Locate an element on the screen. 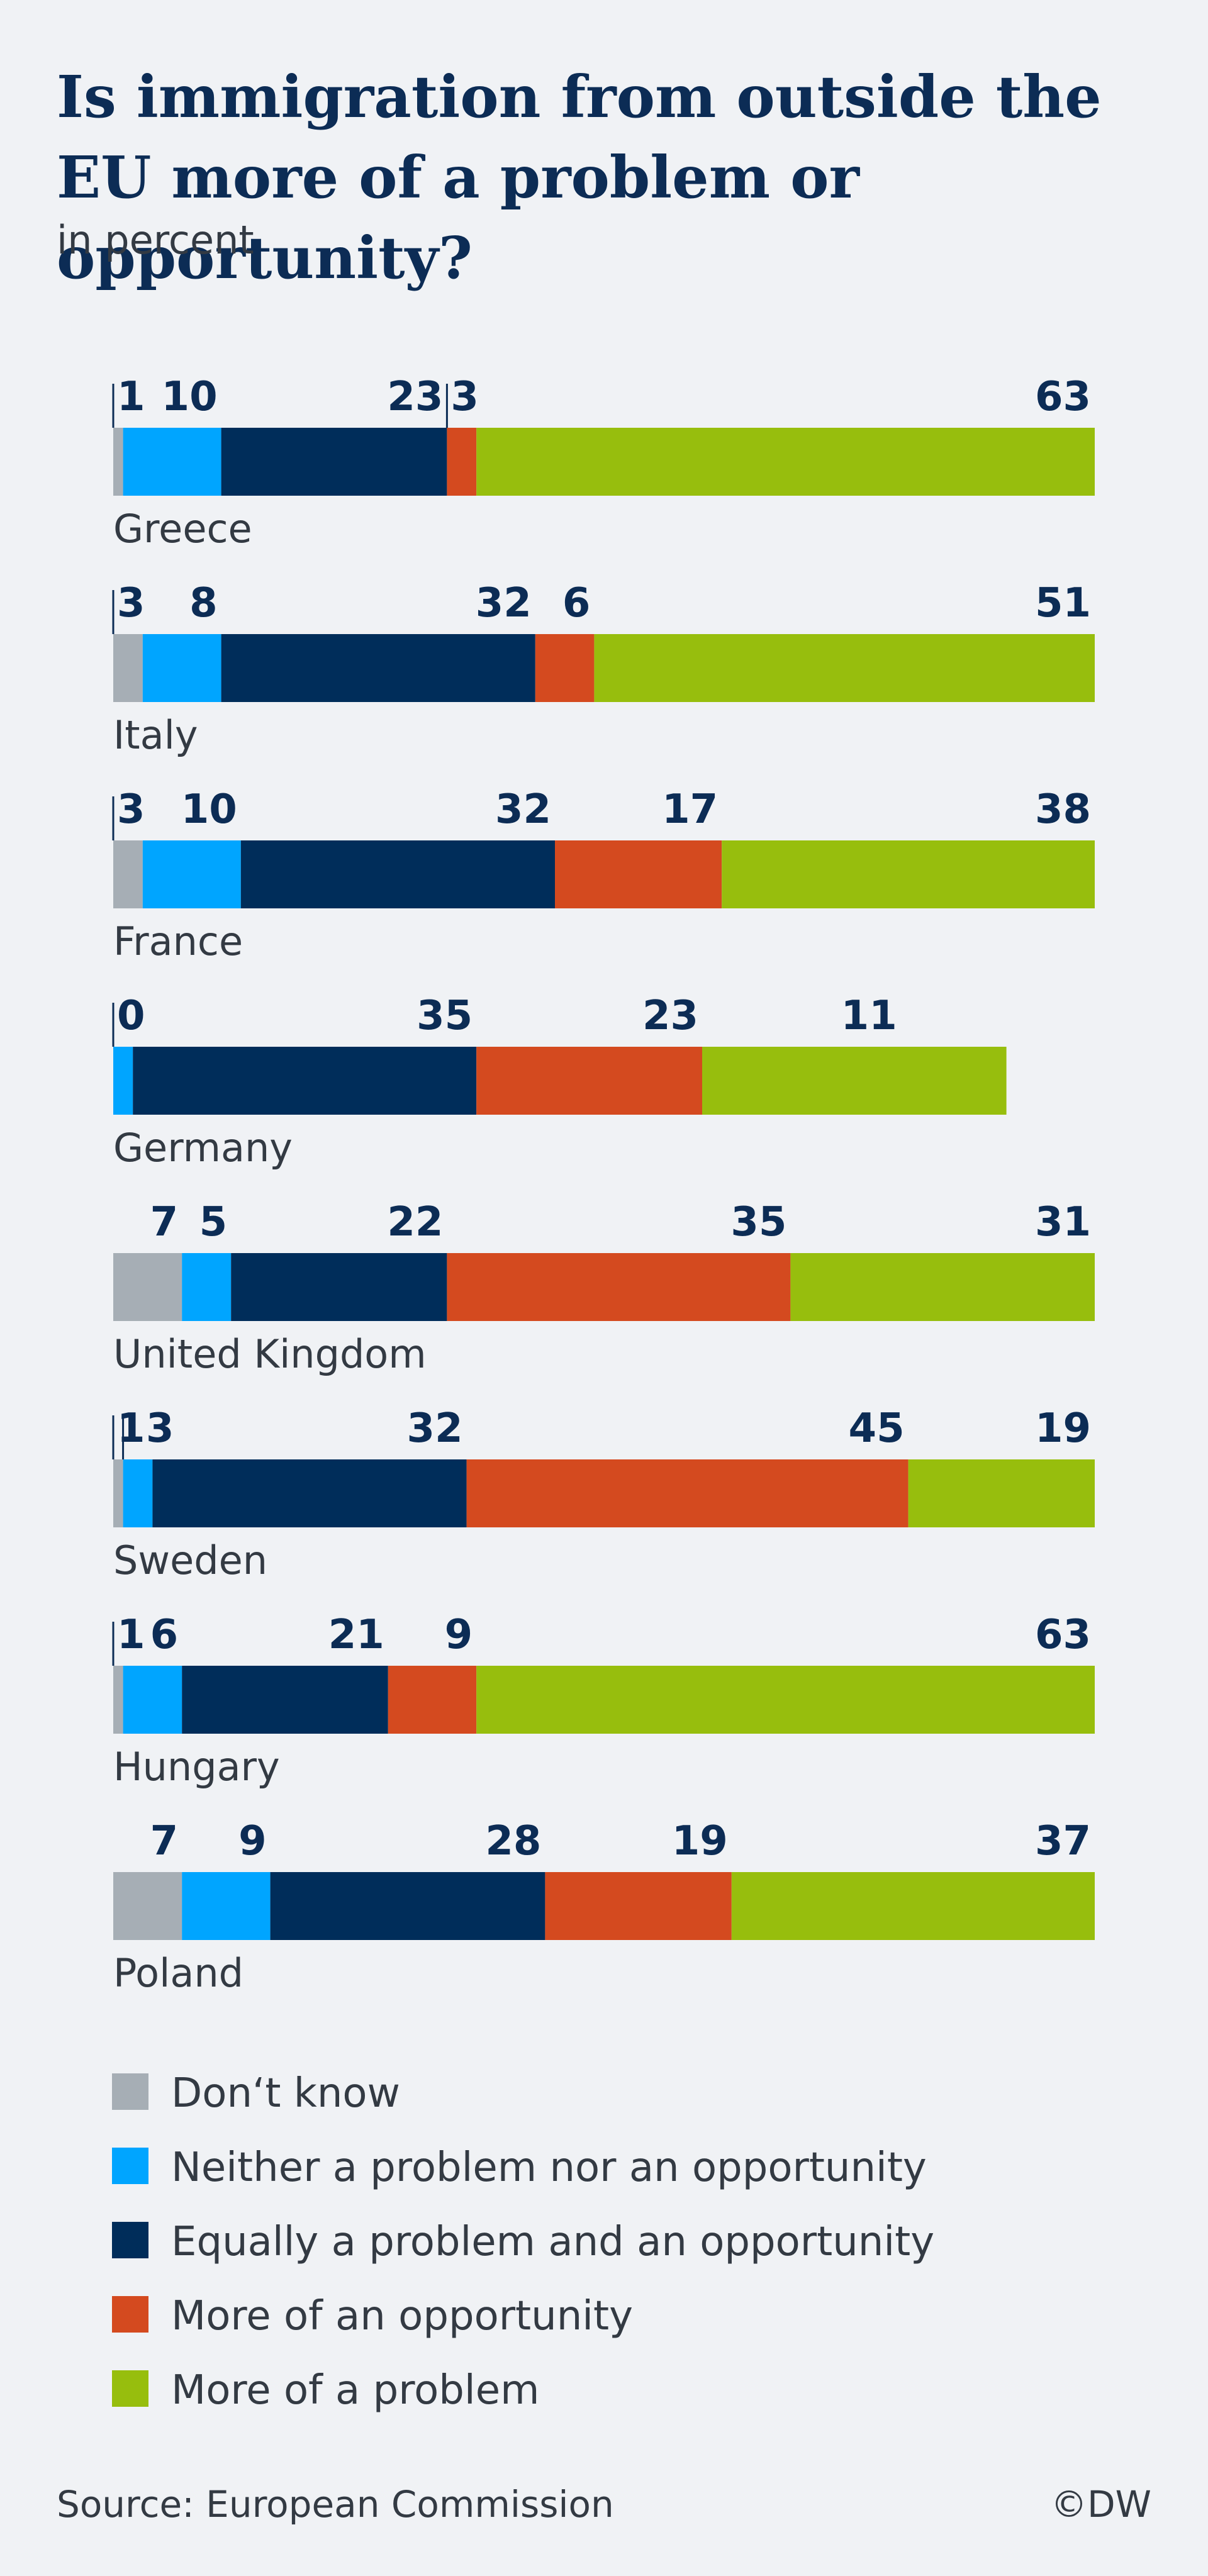  bar-segment-germany-equally-a-problem-and-an-opportunity is located at coordinates (305, 1081).